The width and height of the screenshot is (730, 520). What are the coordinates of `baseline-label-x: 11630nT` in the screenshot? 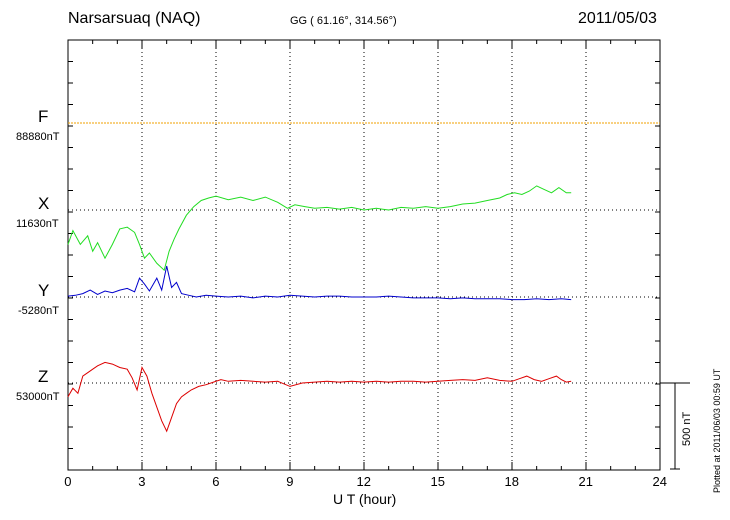 It's located at (37, 224).